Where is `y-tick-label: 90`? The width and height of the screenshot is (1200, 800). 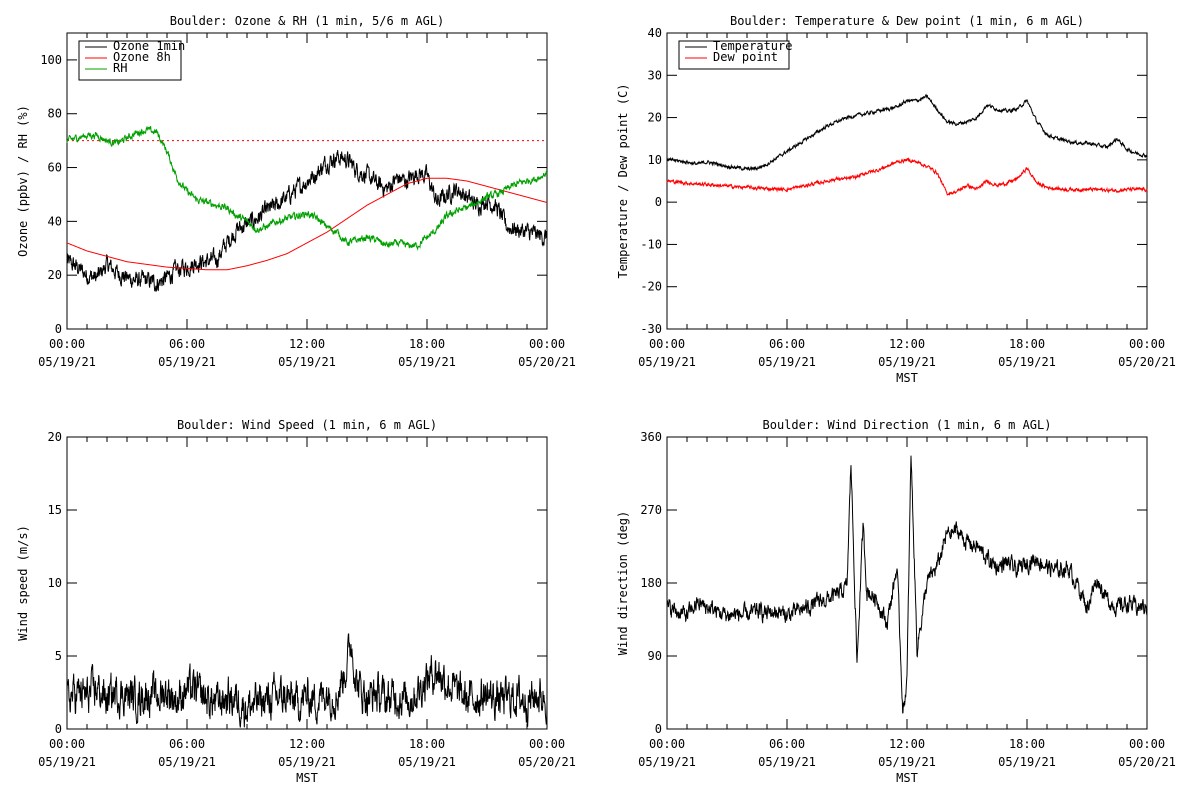 y-tick-label: 90 is located at coordinates (655, 656).